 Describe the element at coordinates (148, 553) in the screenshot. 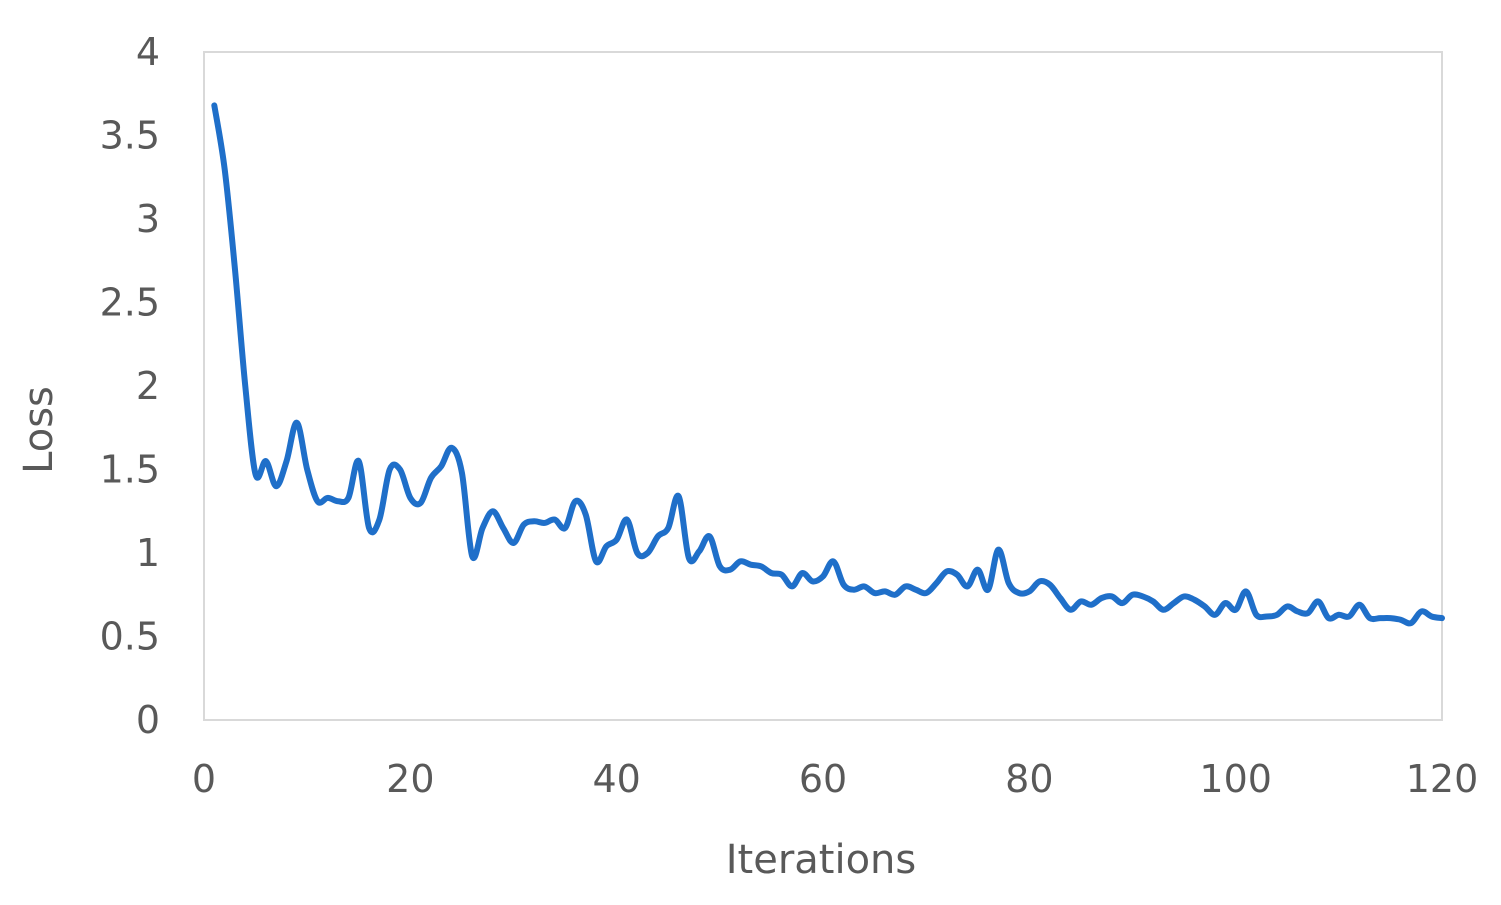

I see `y-tick-label: 1` at that location.